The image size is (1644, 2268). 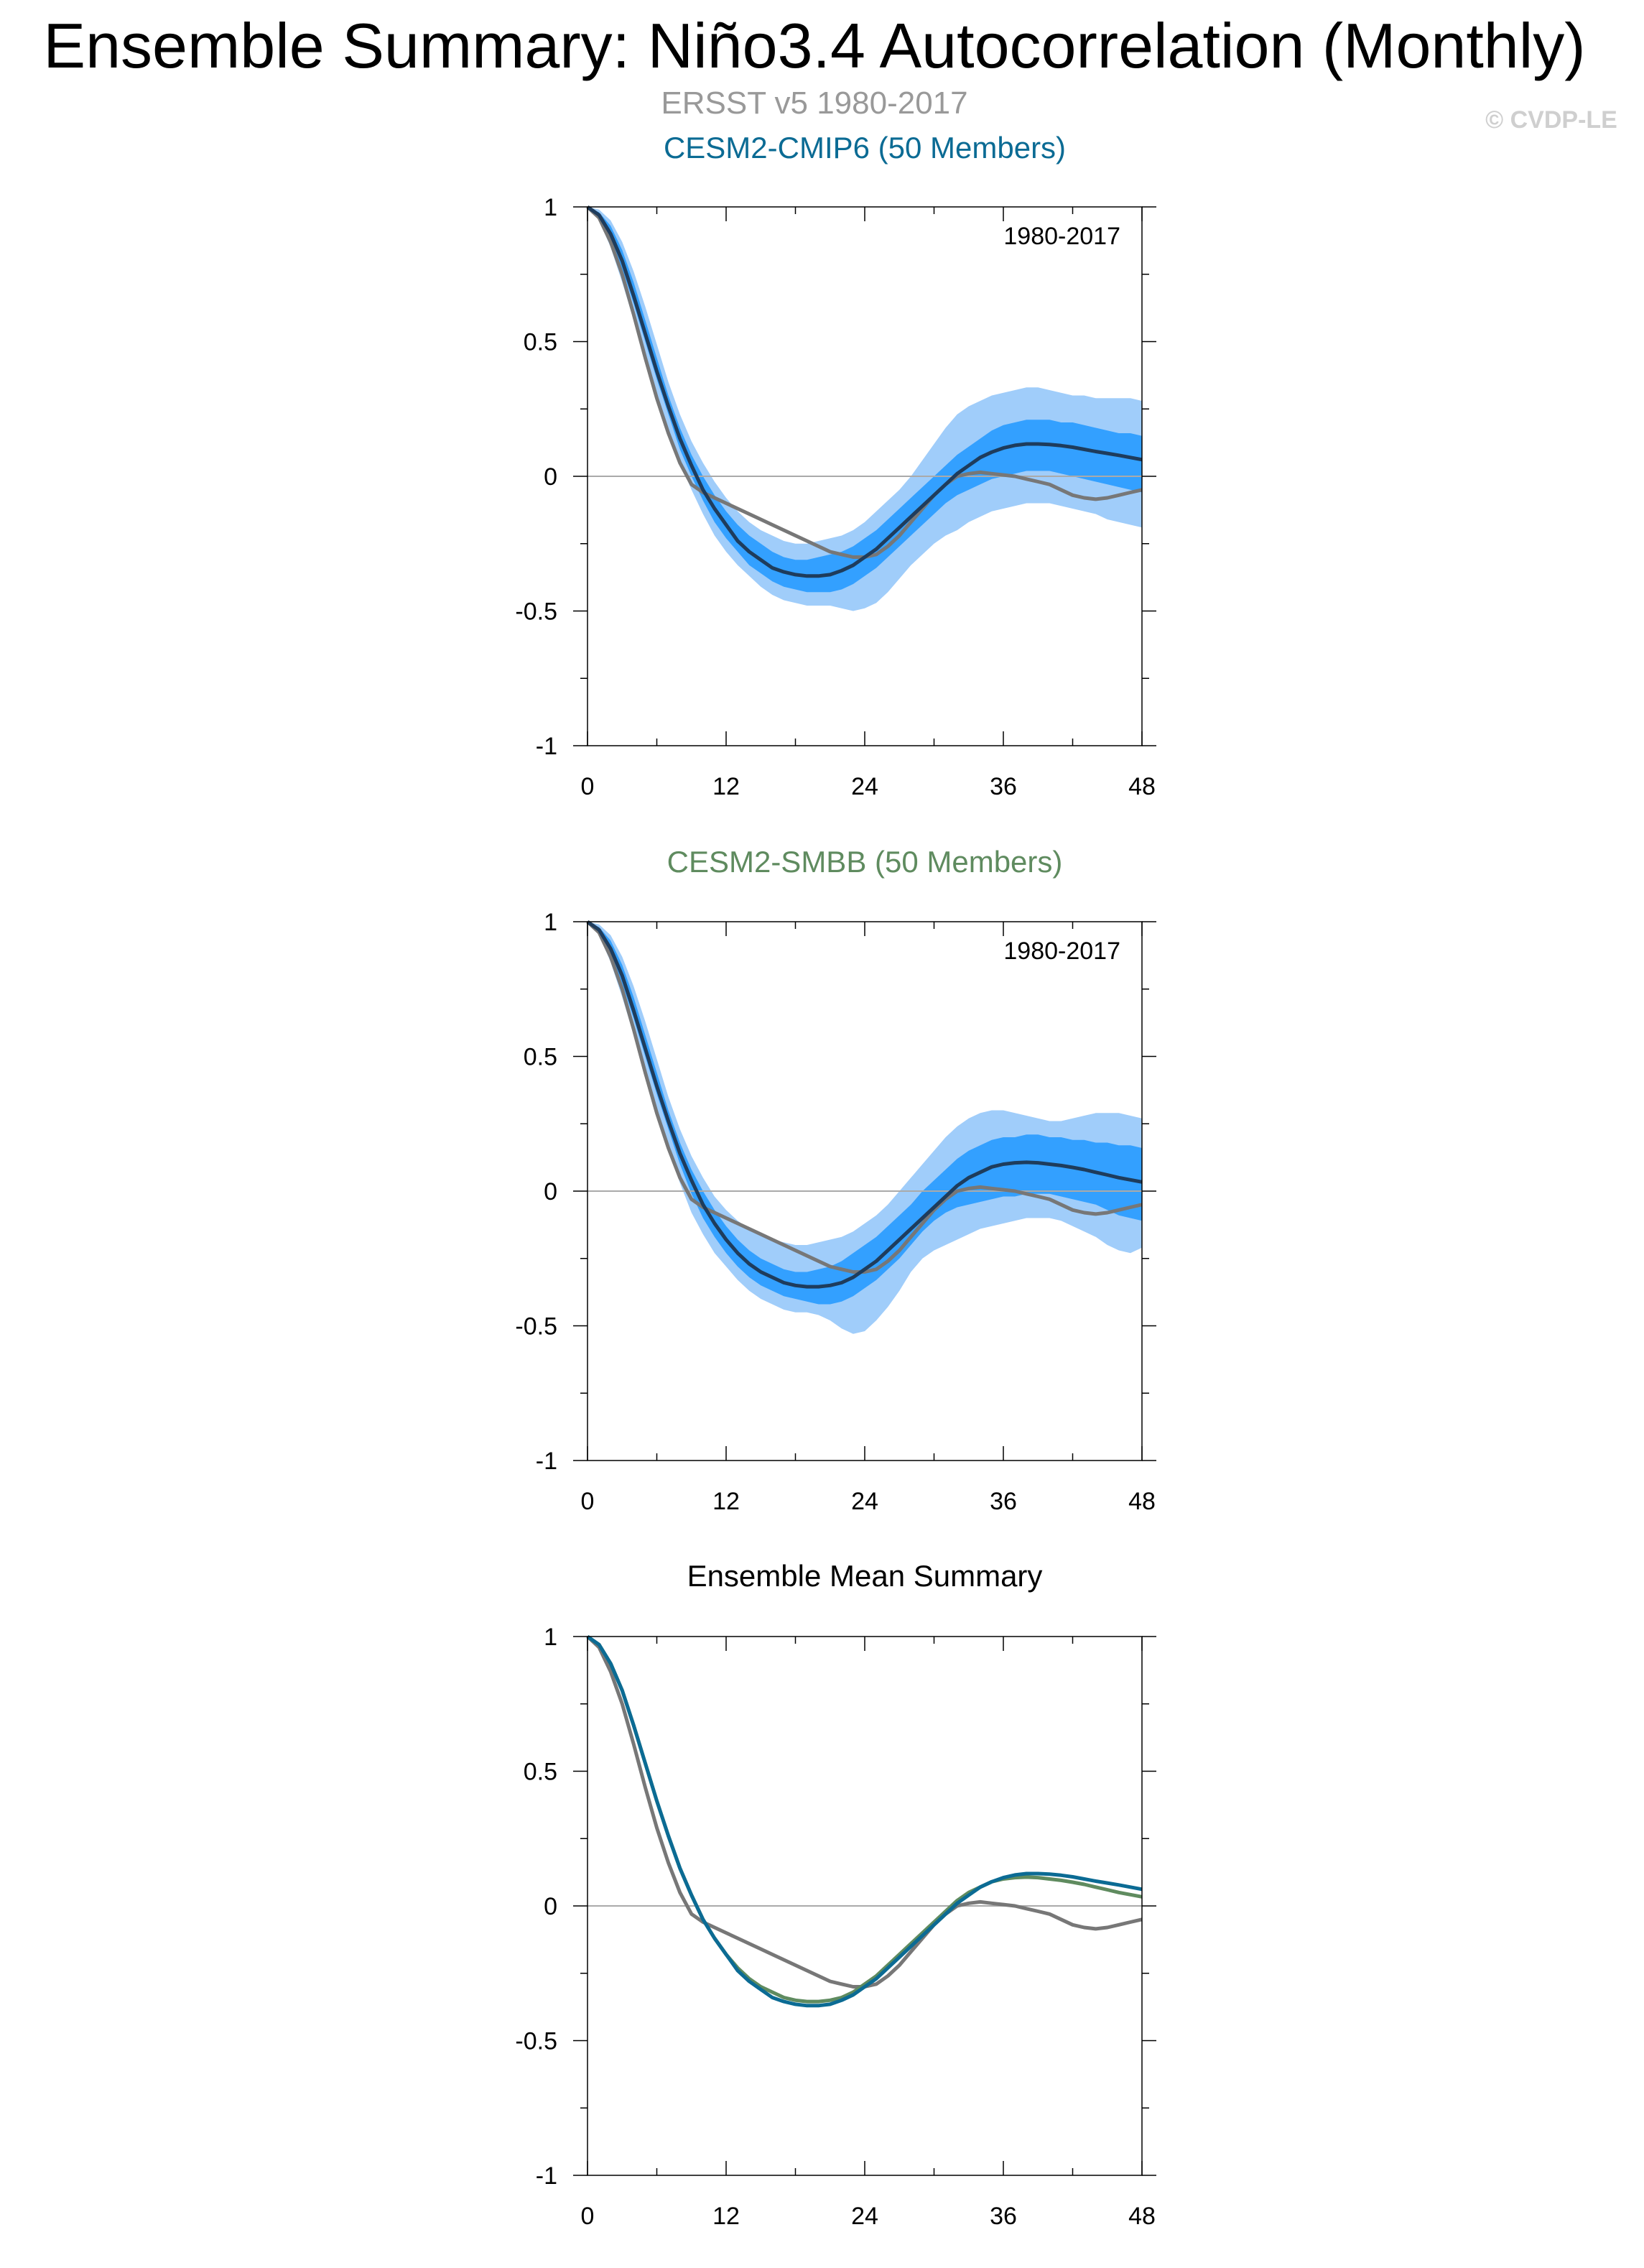 I want to click on obs-subtitle: ERSST v5 1980-2017, so click(x=814, y=103).